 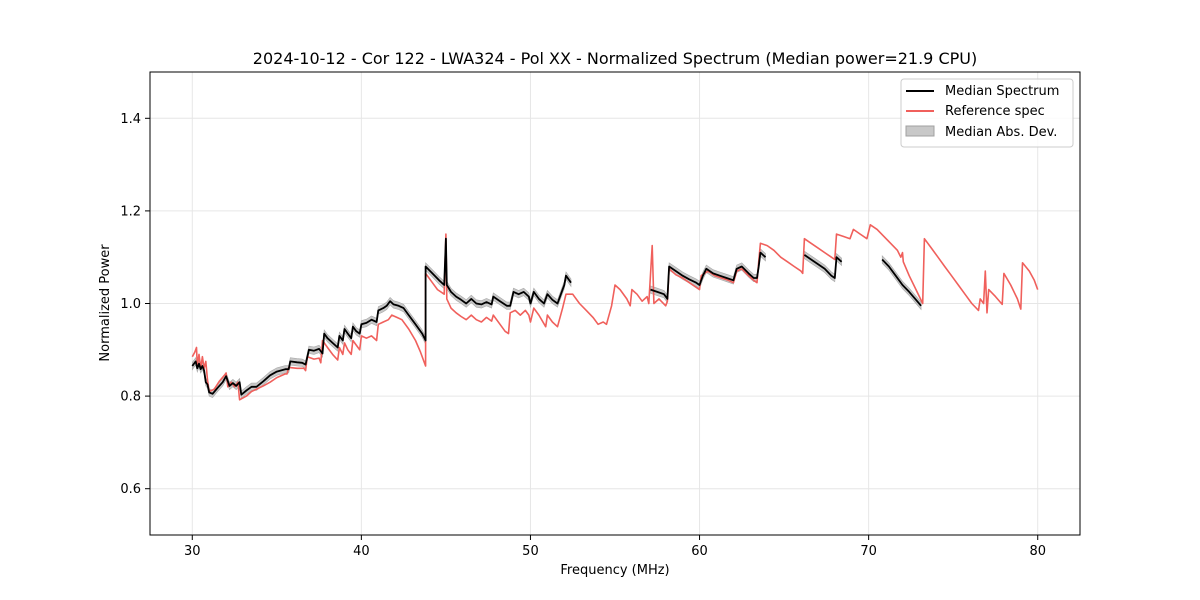 What do you see at coordinates (1002, 91) in the screenshot?
I see `legend-median-label: Median Spectrum` at bounding box center [1002, 91].